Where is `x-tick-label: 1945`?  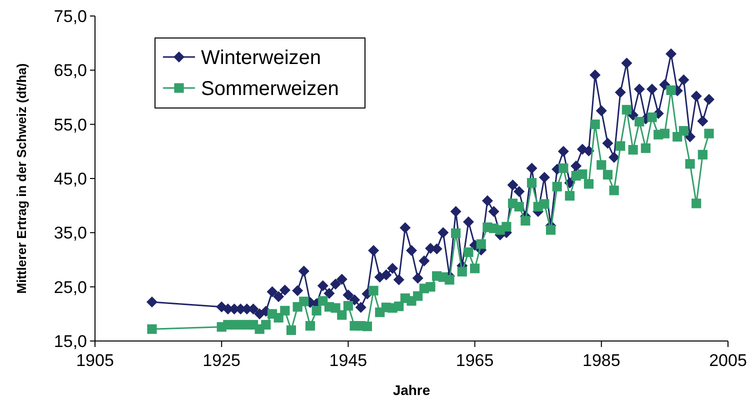
x-tick-label: 1945 is located at coordinates (348, 360).